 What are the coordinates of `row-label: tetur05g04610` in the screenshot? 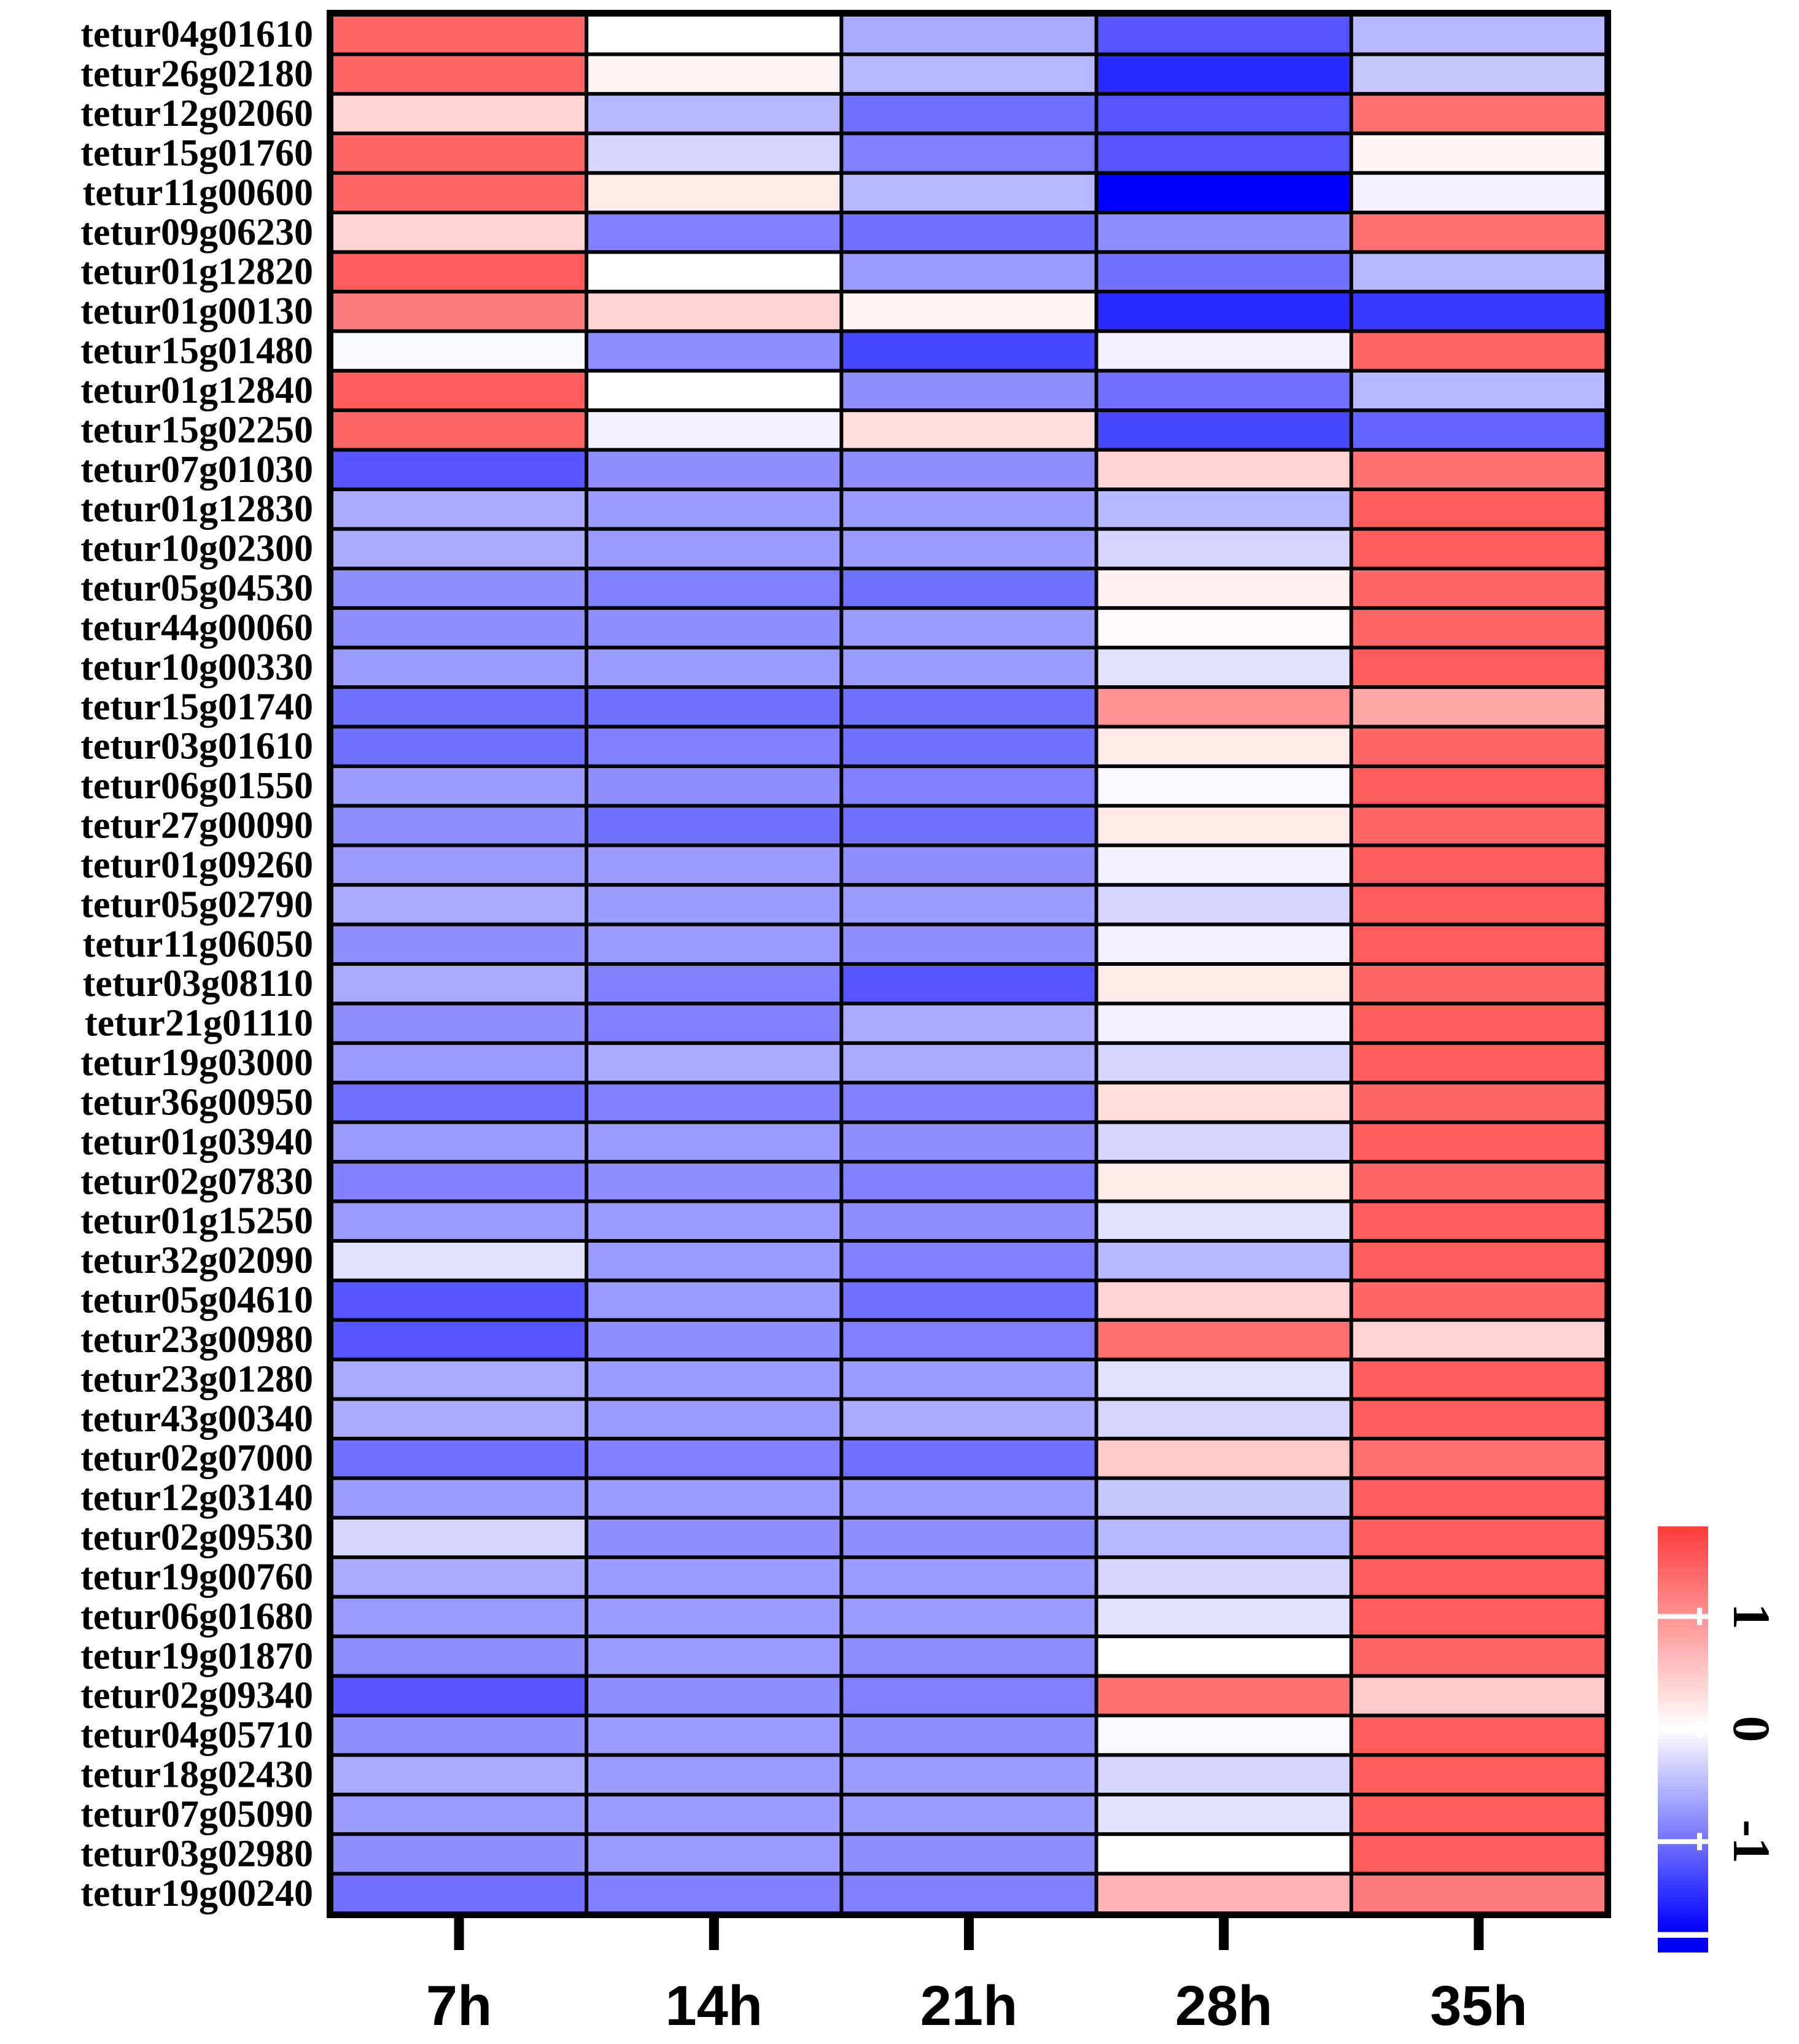 It's located at (197, 1300).